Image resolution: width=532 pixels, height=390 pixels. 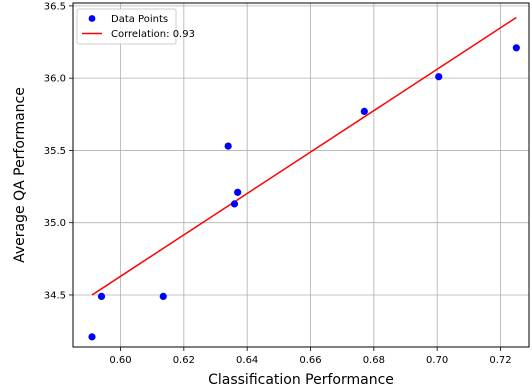 I want to click on x-tick-label: 0.70, so click(x=437, y=360).